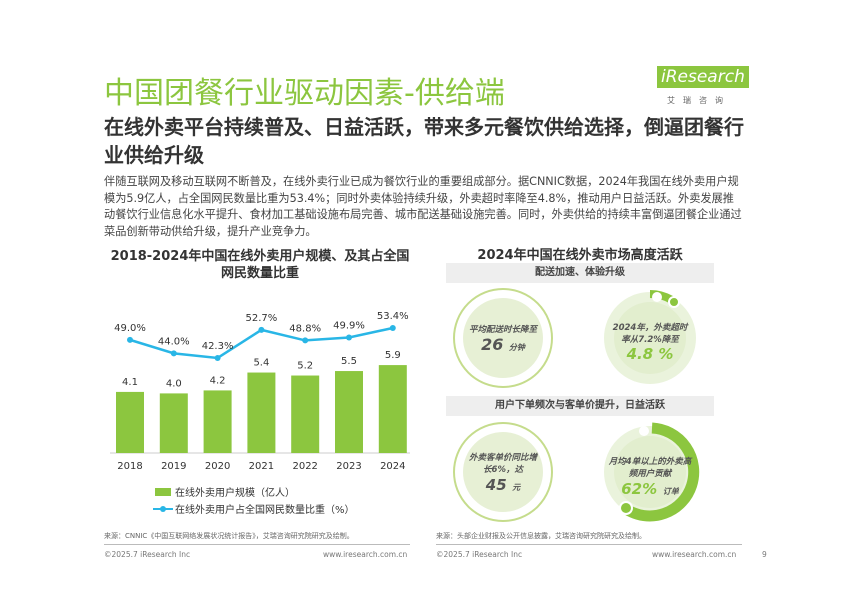 The height and width of the screenshot is (595, 841). I want to click on overtime-value: 4.8 %, so click(650, 354).